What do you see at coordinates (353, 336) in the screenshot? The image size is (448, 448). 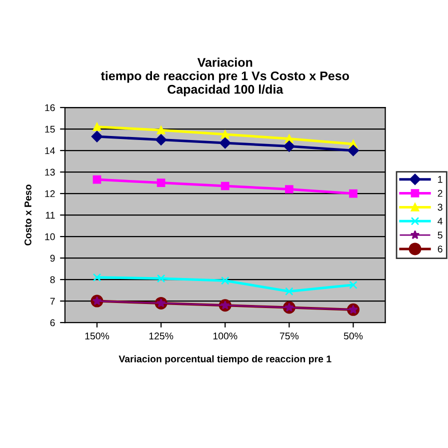 I see `x-tick-label: 50%` at bounding box center [353, 336].